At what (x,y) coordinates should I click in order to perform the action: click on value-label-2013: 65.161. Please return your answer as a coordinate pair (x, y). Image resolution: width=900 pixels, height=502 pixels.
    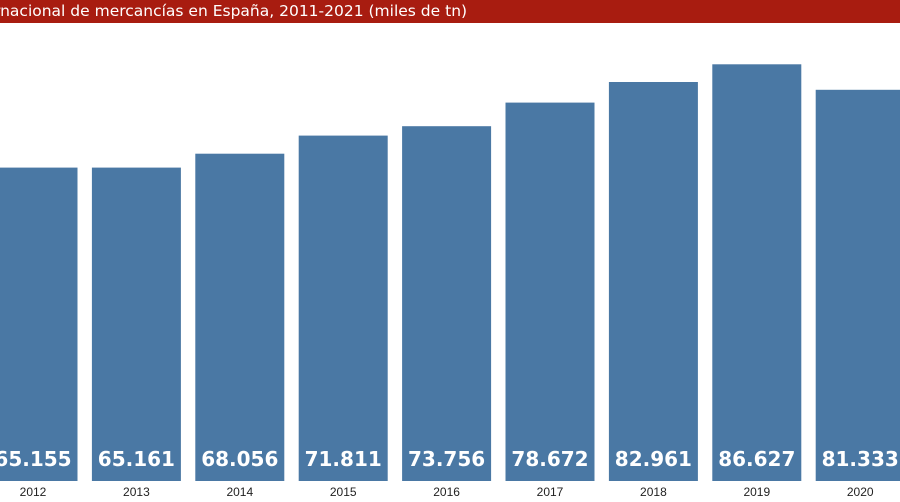
    Looking at the image, I should click on (136, 459).